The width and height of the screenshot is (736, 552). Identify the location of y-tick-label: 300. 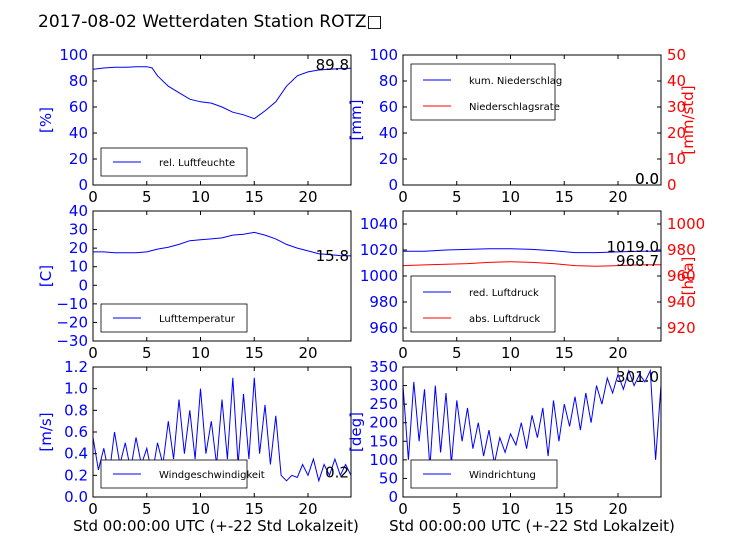
(383, 386).